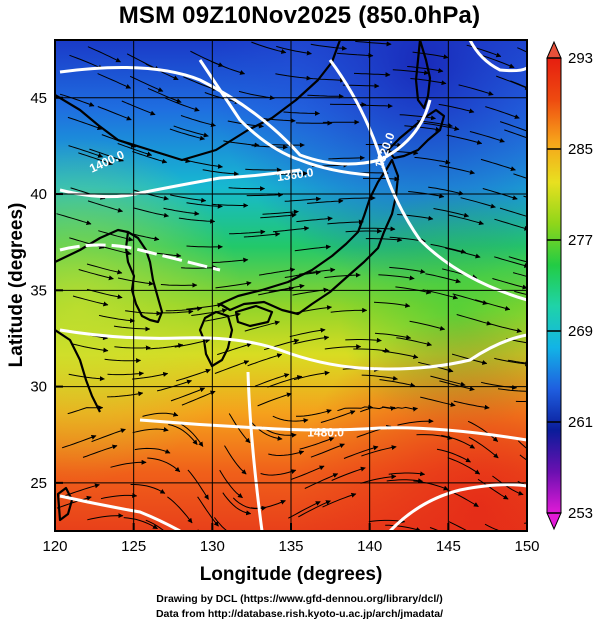  I want to click on y-tick-label-35: 35, so click(38, 290).